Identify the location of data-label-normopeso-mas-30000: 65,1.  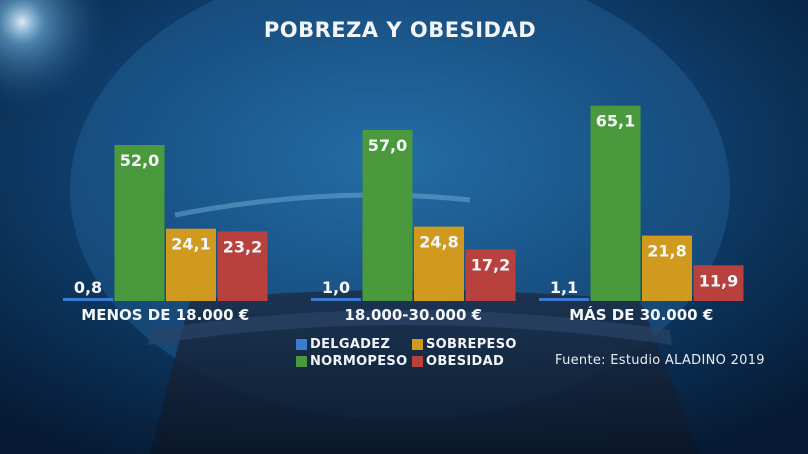
(615, 121).